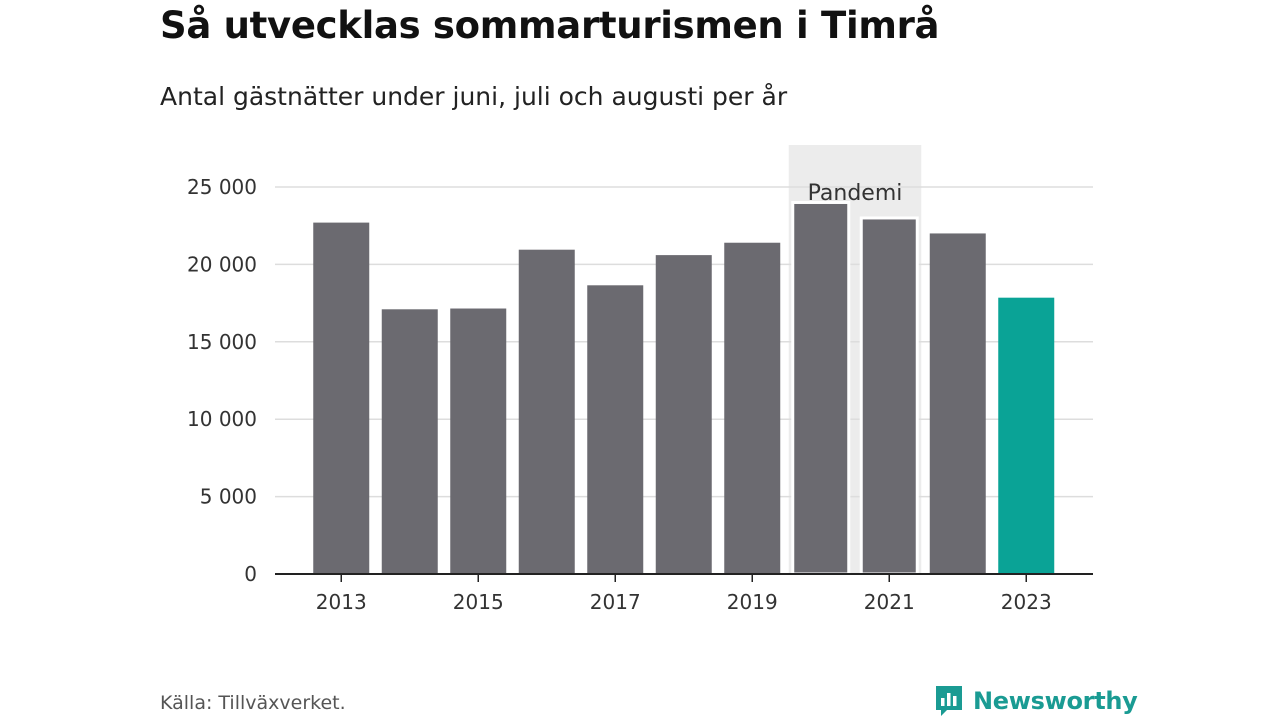 This screenshot has height=720, width=1280. I want to click on bar-2014, so click(409, 441).